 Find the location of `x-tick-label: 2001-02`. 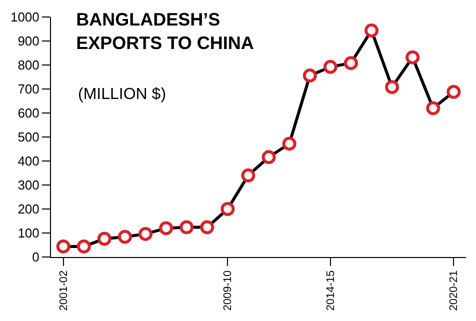

x-tick-label: 2001-02 is located at coordinates (64, 290).